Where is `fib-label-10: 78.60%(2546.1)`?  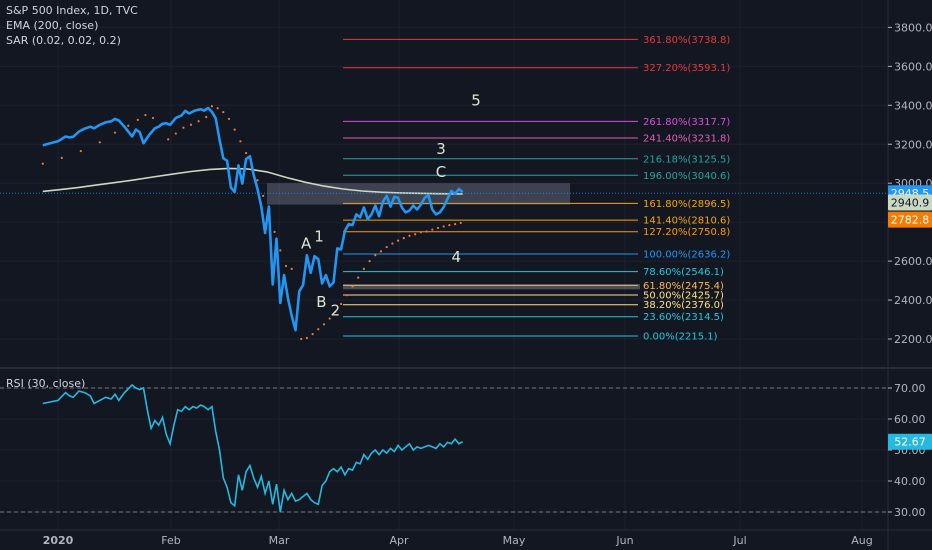
fib-label-10: 78.60%(2546.1) is located at coordinates (683, 272).